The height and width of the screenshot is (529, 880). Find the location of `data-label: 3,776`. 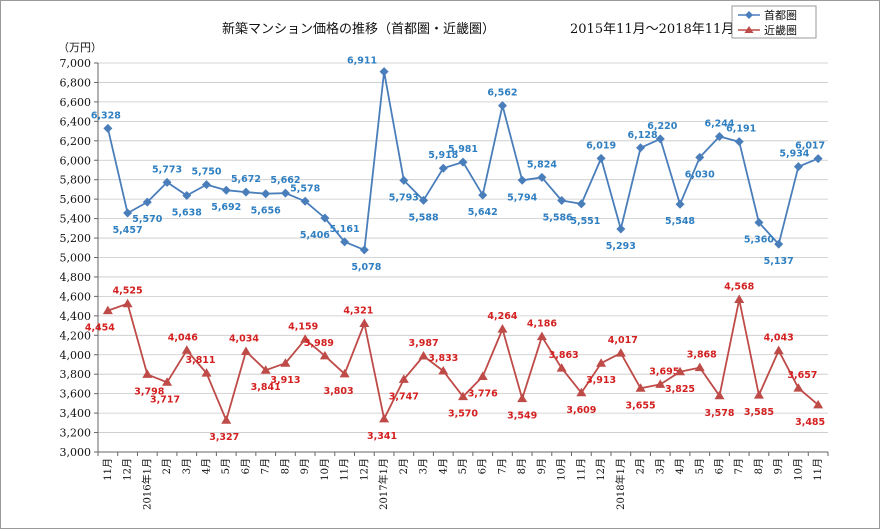

data-label: 3,776 is located at coordinates (483, 394).